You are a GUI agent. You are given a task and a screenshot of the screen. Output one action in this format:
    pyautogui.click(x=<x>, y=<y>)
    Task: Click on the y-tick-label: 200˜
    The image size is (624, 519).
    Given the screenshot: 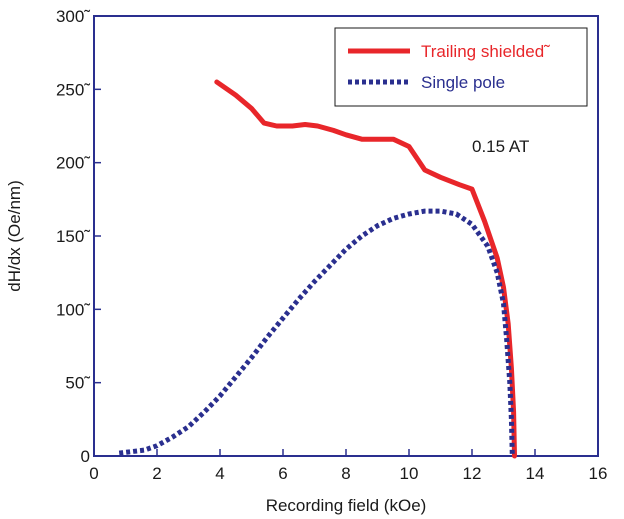 What is the action you would take?
    pyautogui.click(x=73, y=163)
    